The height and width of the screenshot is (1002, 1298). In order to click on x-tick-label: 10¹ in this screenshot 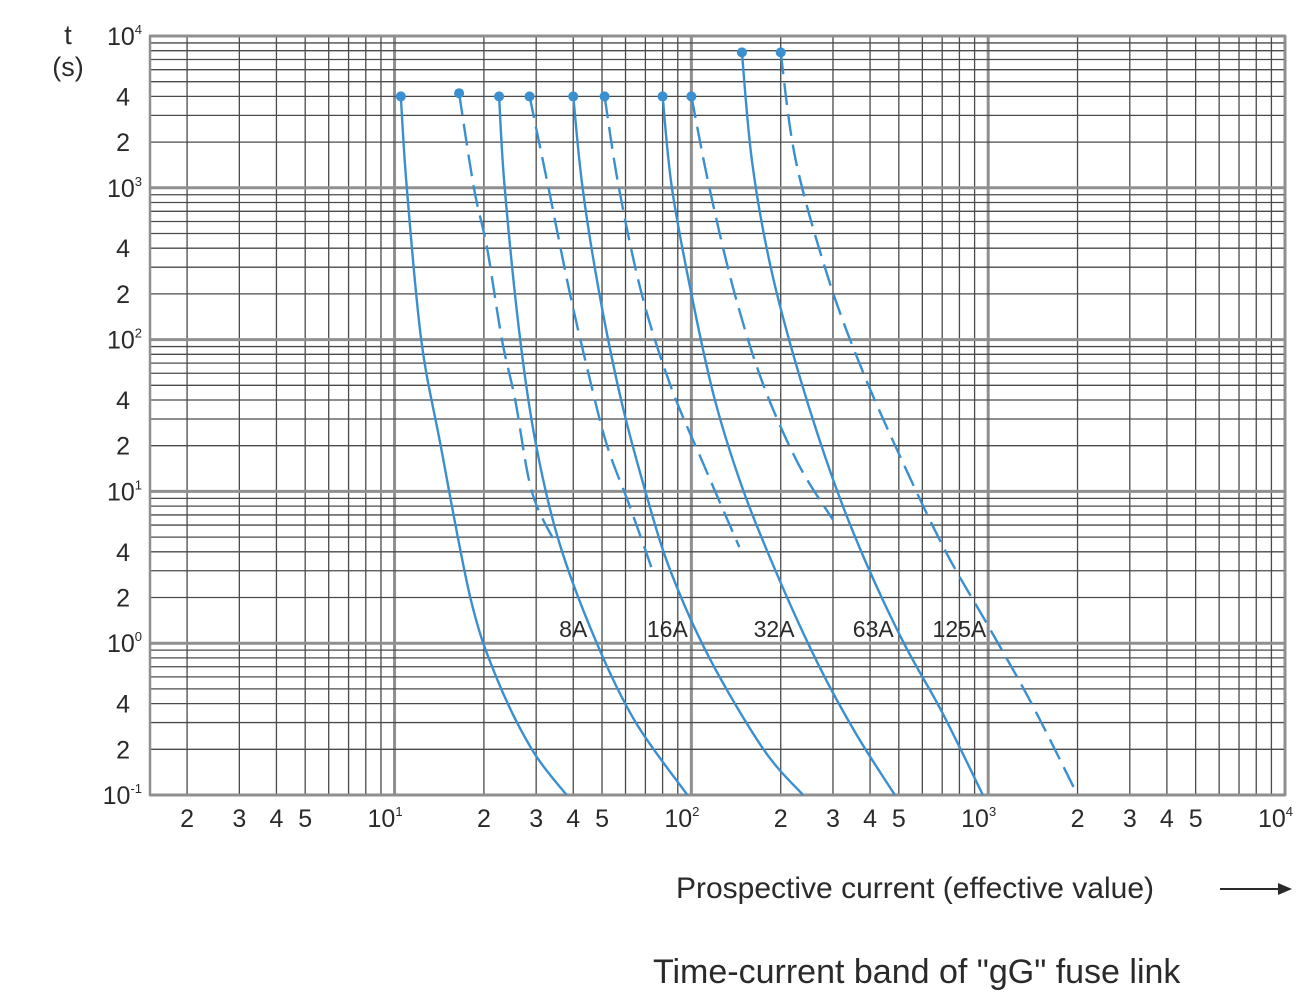, I will do `click(385, 818)`.